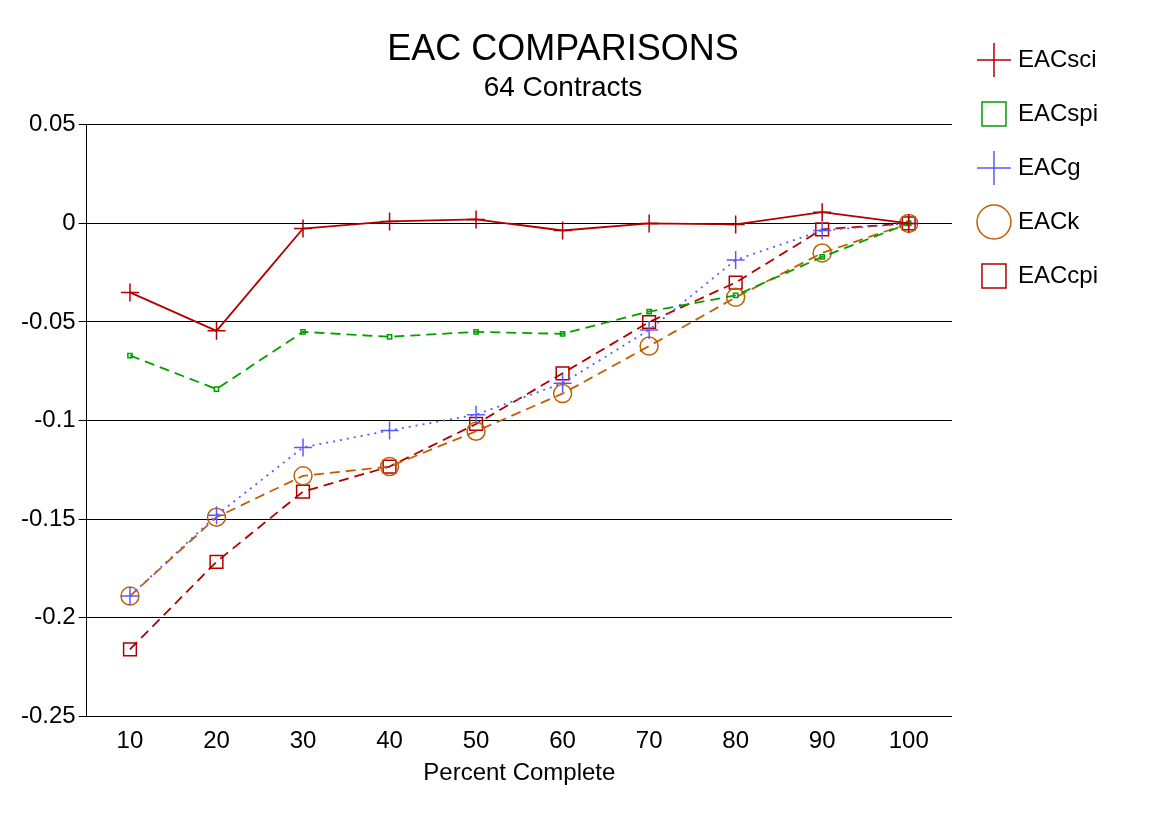  What do you see at coordinates (476, 740) in the screenshot?
I see `x-tick-label: 50` at bounding box center [476, 740].